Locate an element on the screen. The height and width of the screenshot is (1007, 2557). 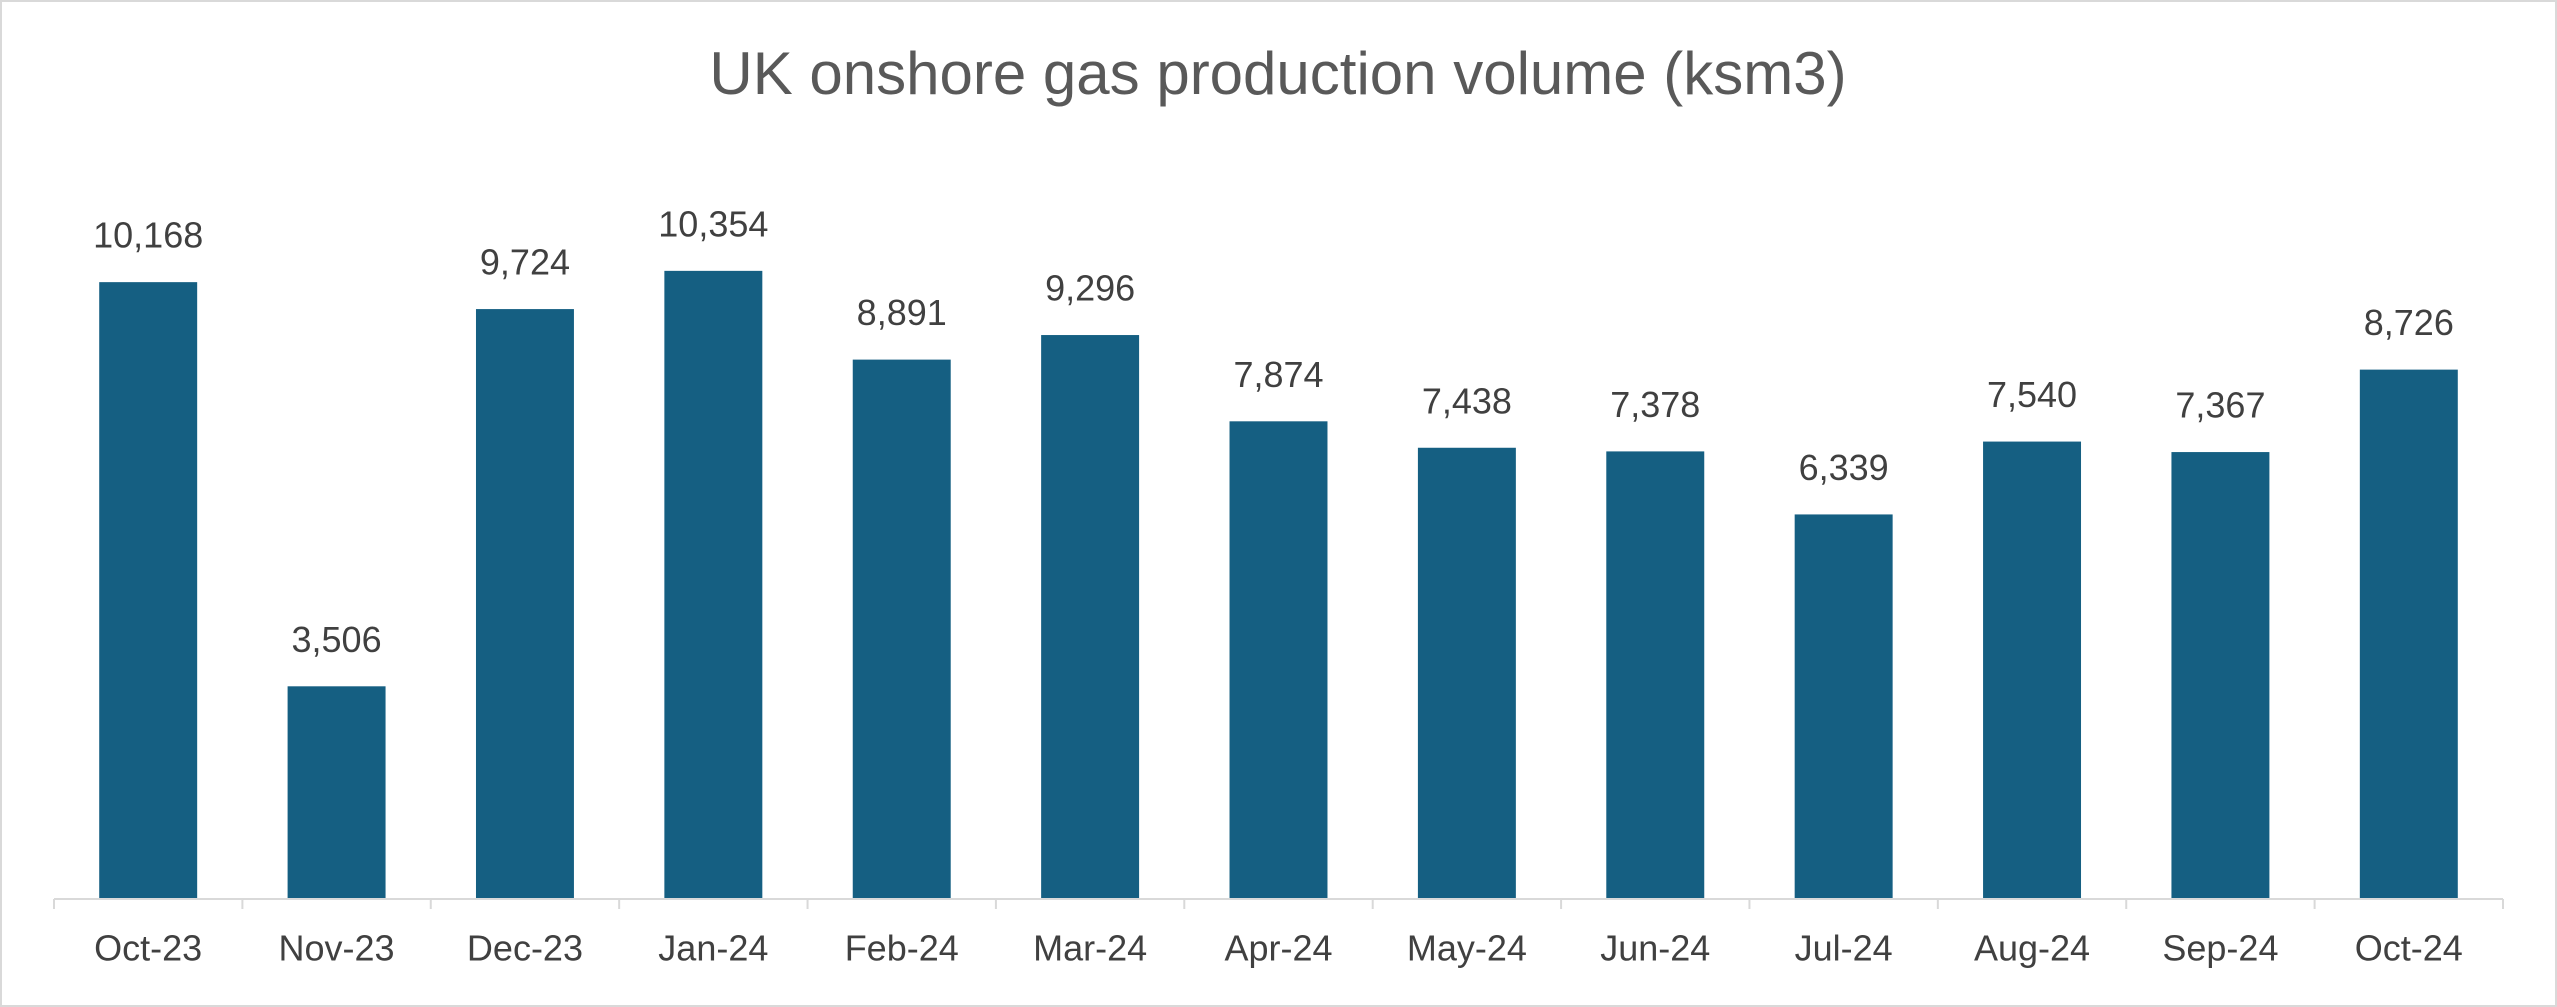
data-label: 9,724 is located at coordinates (525, 262).